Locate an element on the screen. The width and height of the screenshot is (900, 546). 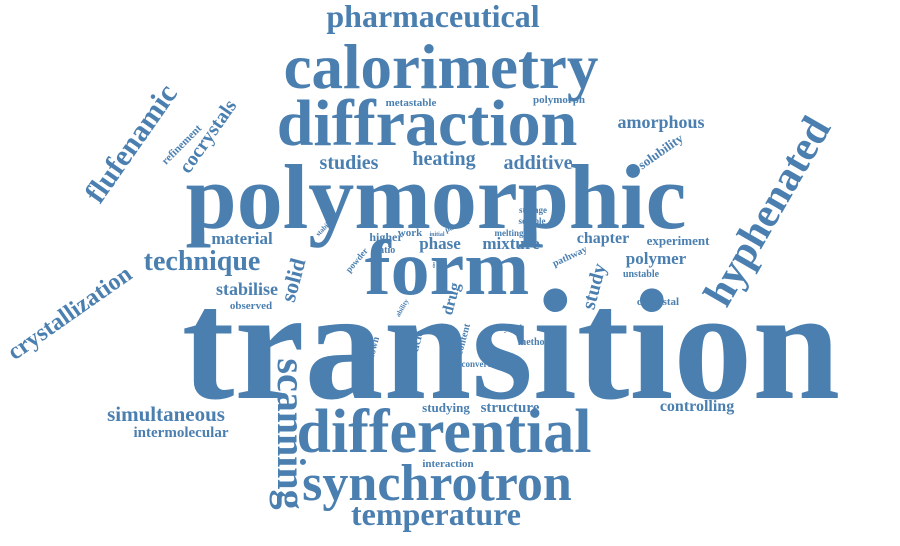
word: diffraction is located at coordinates (427, 123).